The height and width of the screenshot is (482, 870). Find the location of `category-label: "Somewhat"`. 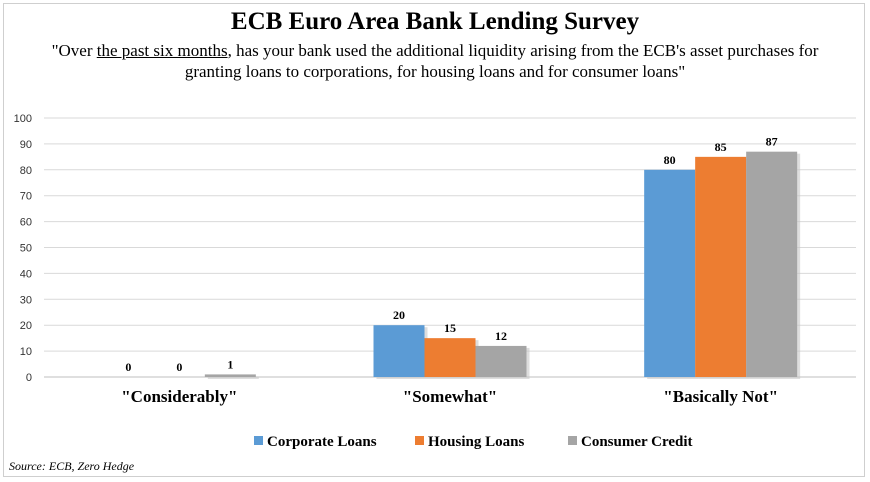

category-label: "Somewhat" is located at coordinates (450, 396).